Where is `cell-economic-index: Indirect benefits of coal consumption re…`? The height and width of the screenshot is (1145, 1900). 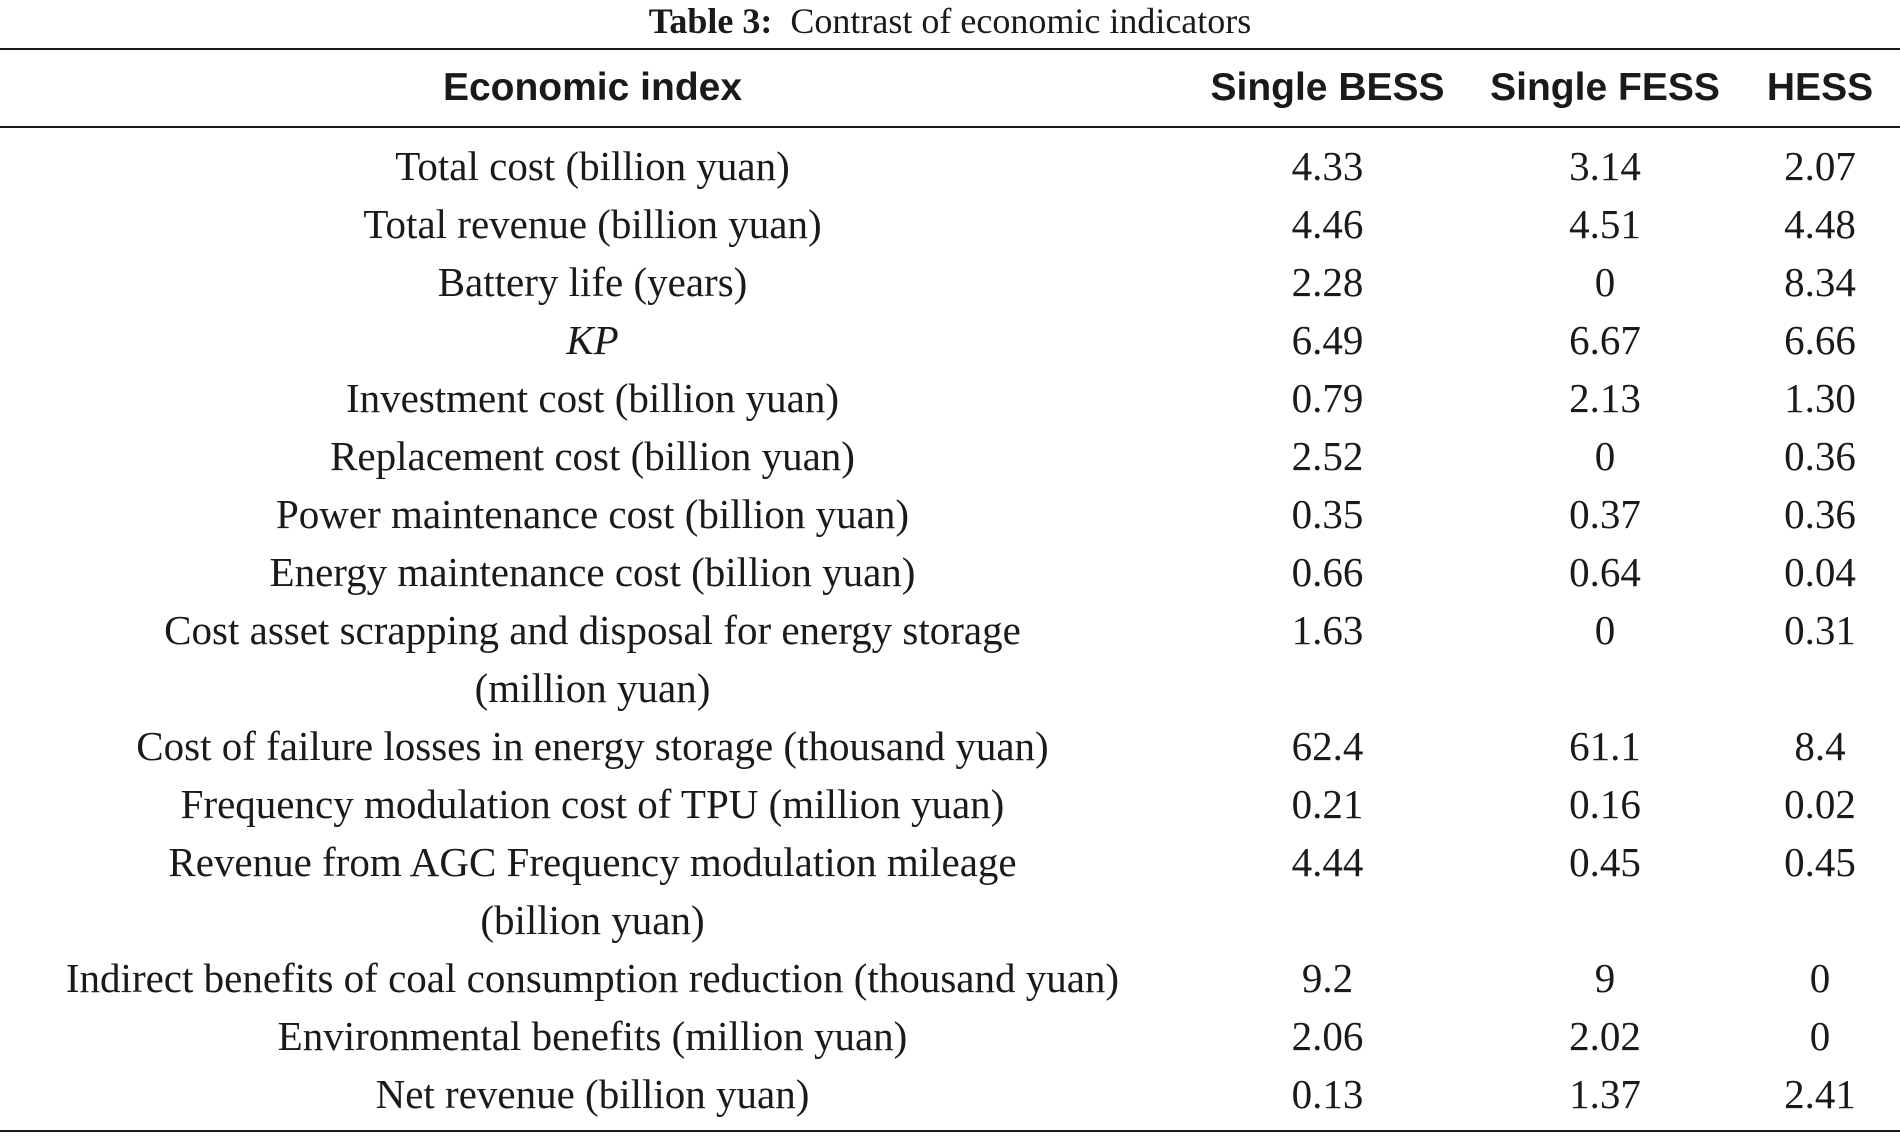
cell-economic-index: Indirect benefits of coal consumption re… is located at coordinates (592, 978).